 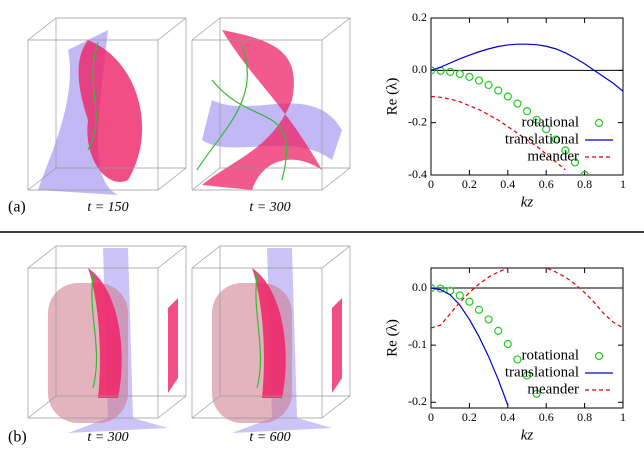 What do you see at coordinates (417, 174) in the screenshot?
I see `y-tick-label: -0.4` at bounding box center [417, 174].